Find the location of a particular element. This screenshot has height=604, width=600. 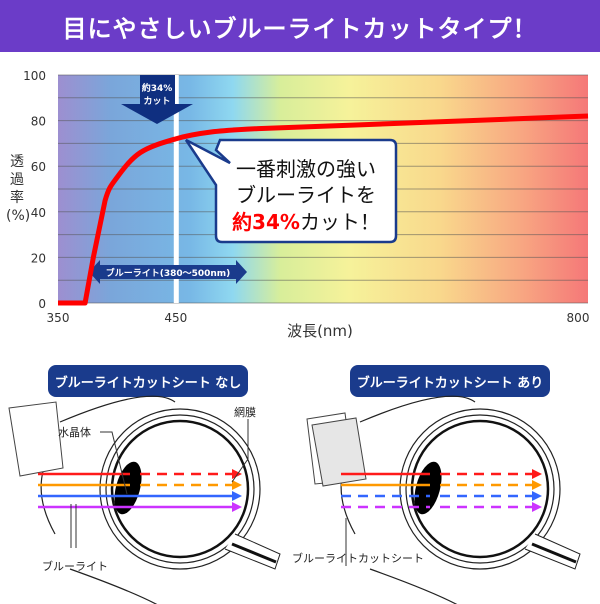

y-tick-label: 0 is located at coordinates (42, 304).